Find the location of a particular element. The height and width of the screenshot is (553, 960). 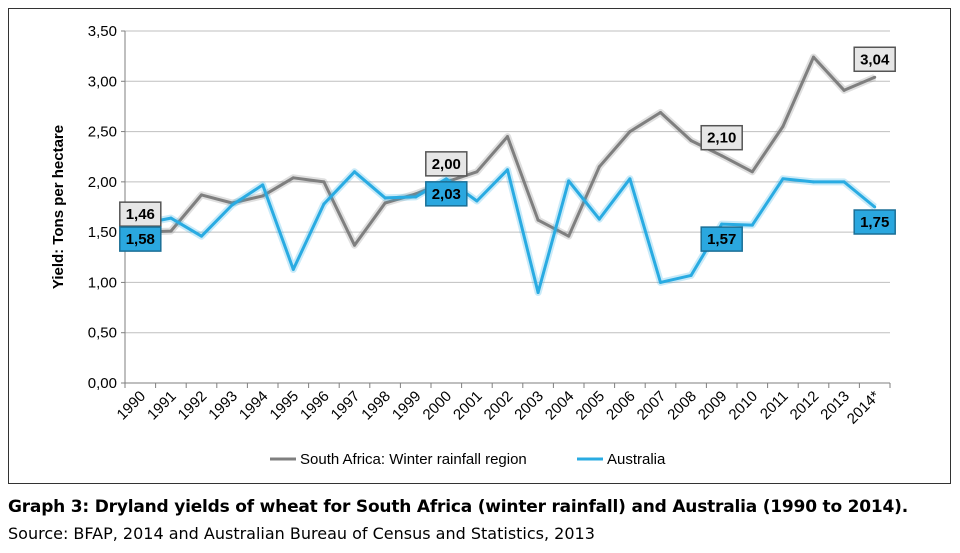

y-tick-label: 0,00 is located at coordinates (102, 383).